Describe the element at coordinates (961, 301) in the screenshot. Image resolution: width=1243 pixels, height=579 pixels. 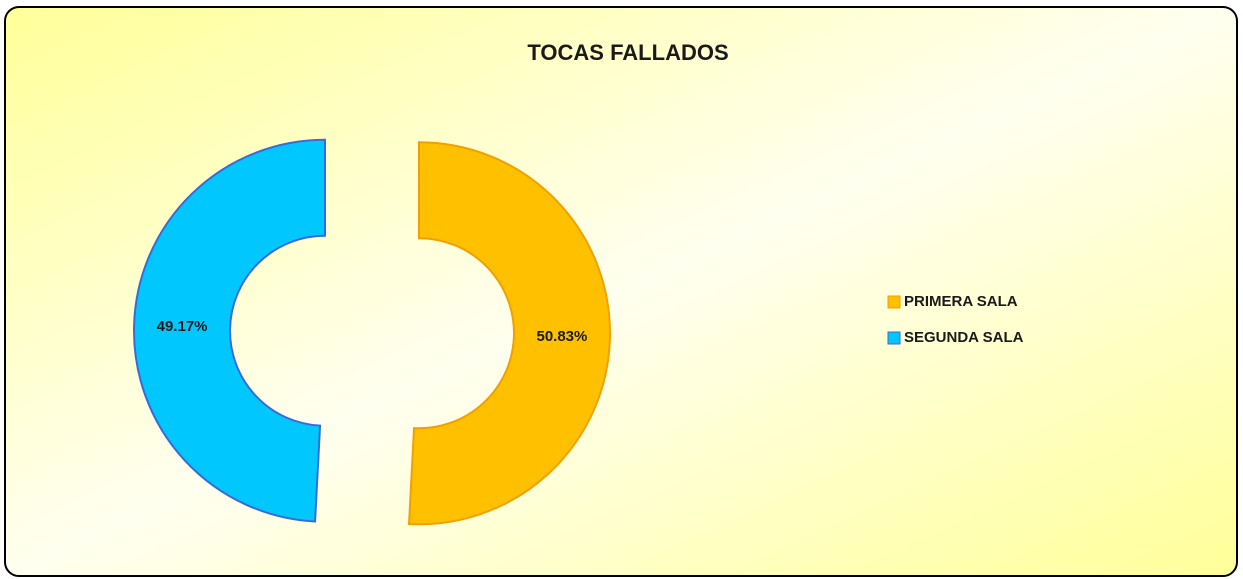
I see `legend-label: PRIMERA SALA` at that location.